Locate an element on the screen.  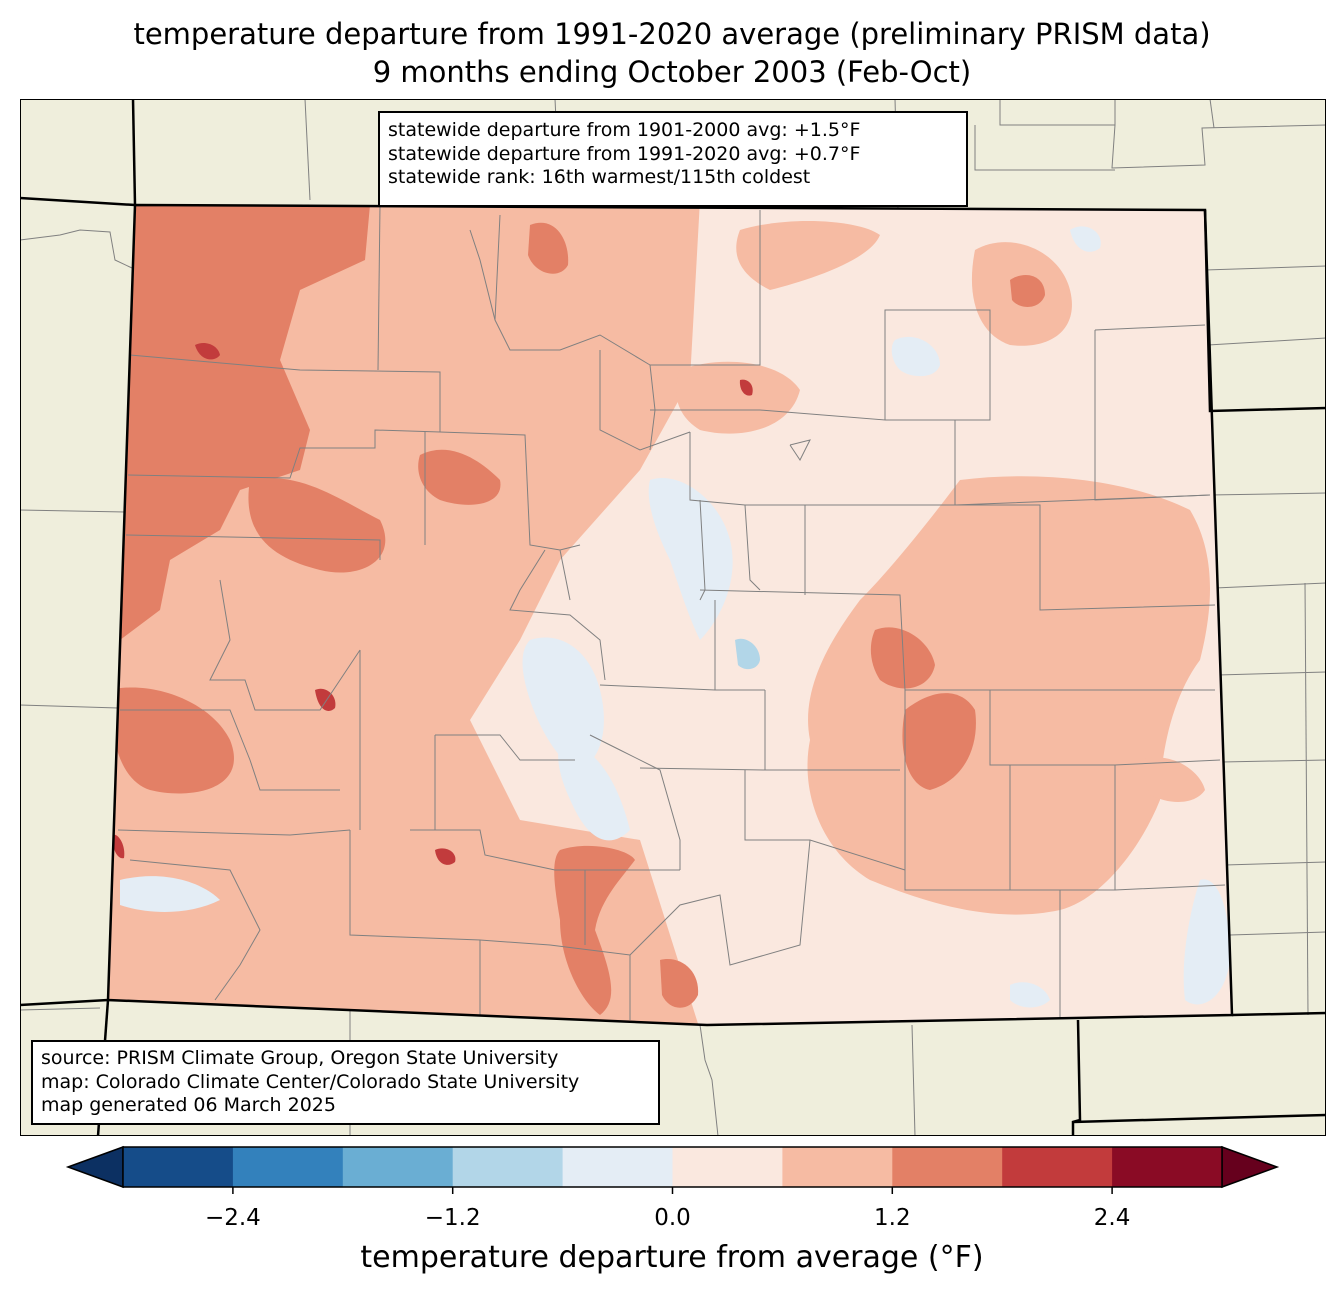
contour-warm-larimer is located at coordinates (738, 397).